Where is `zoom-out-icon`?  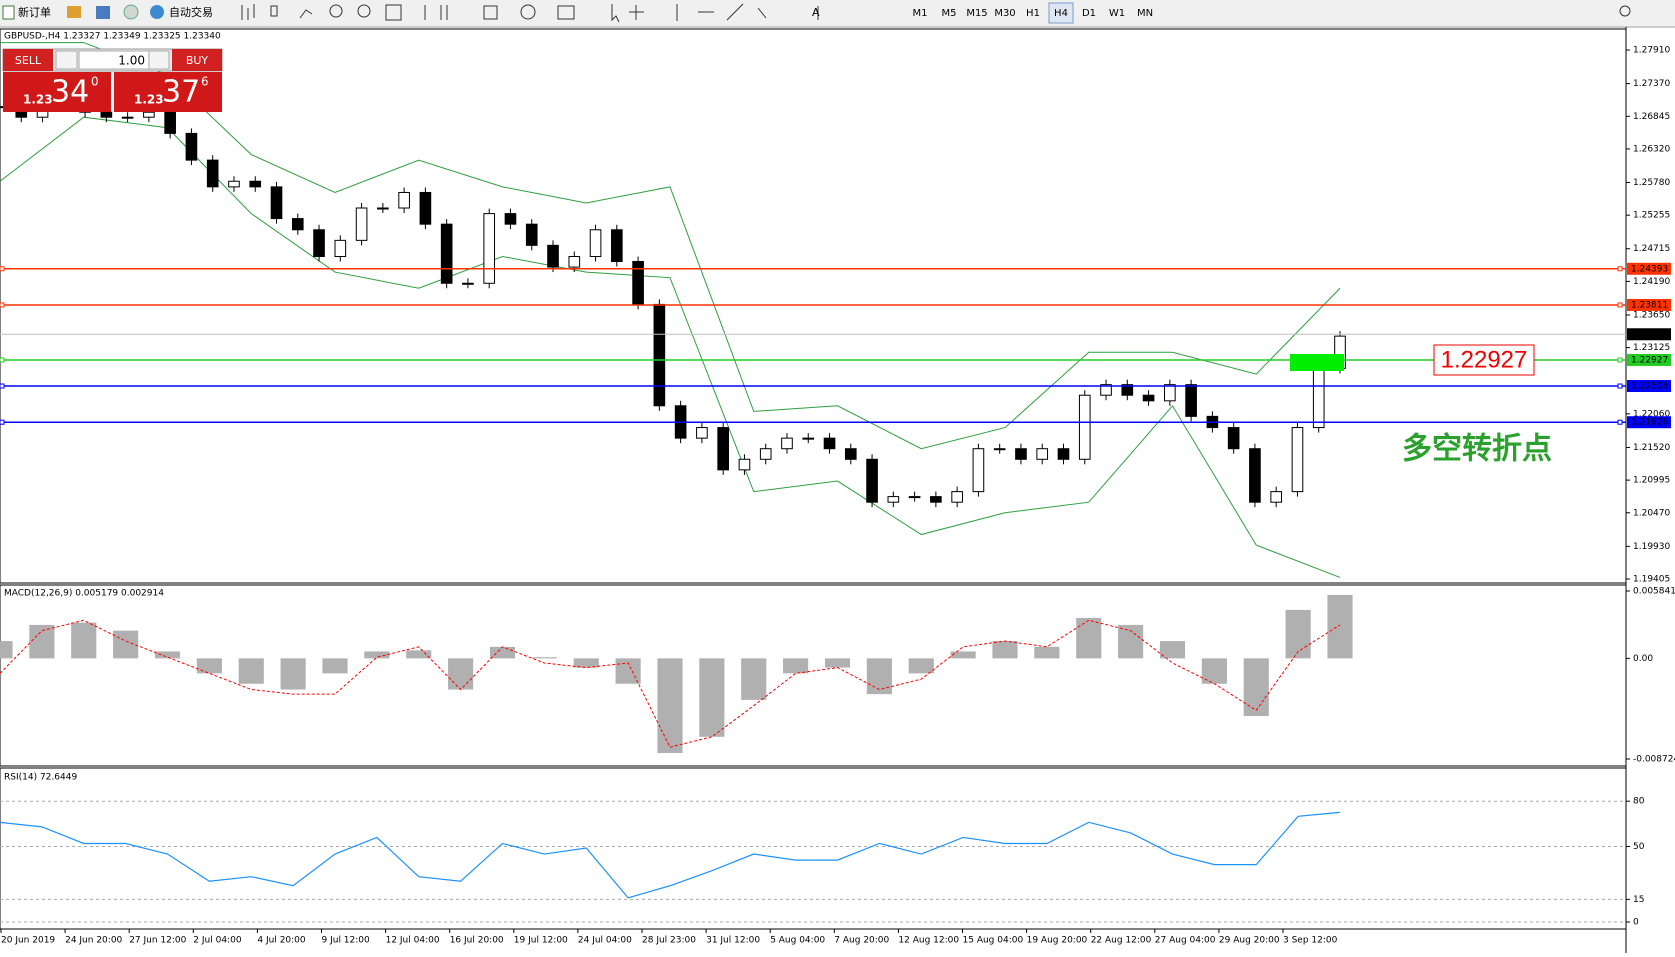 zoom-out-icon is located at coordinates (364, 11).